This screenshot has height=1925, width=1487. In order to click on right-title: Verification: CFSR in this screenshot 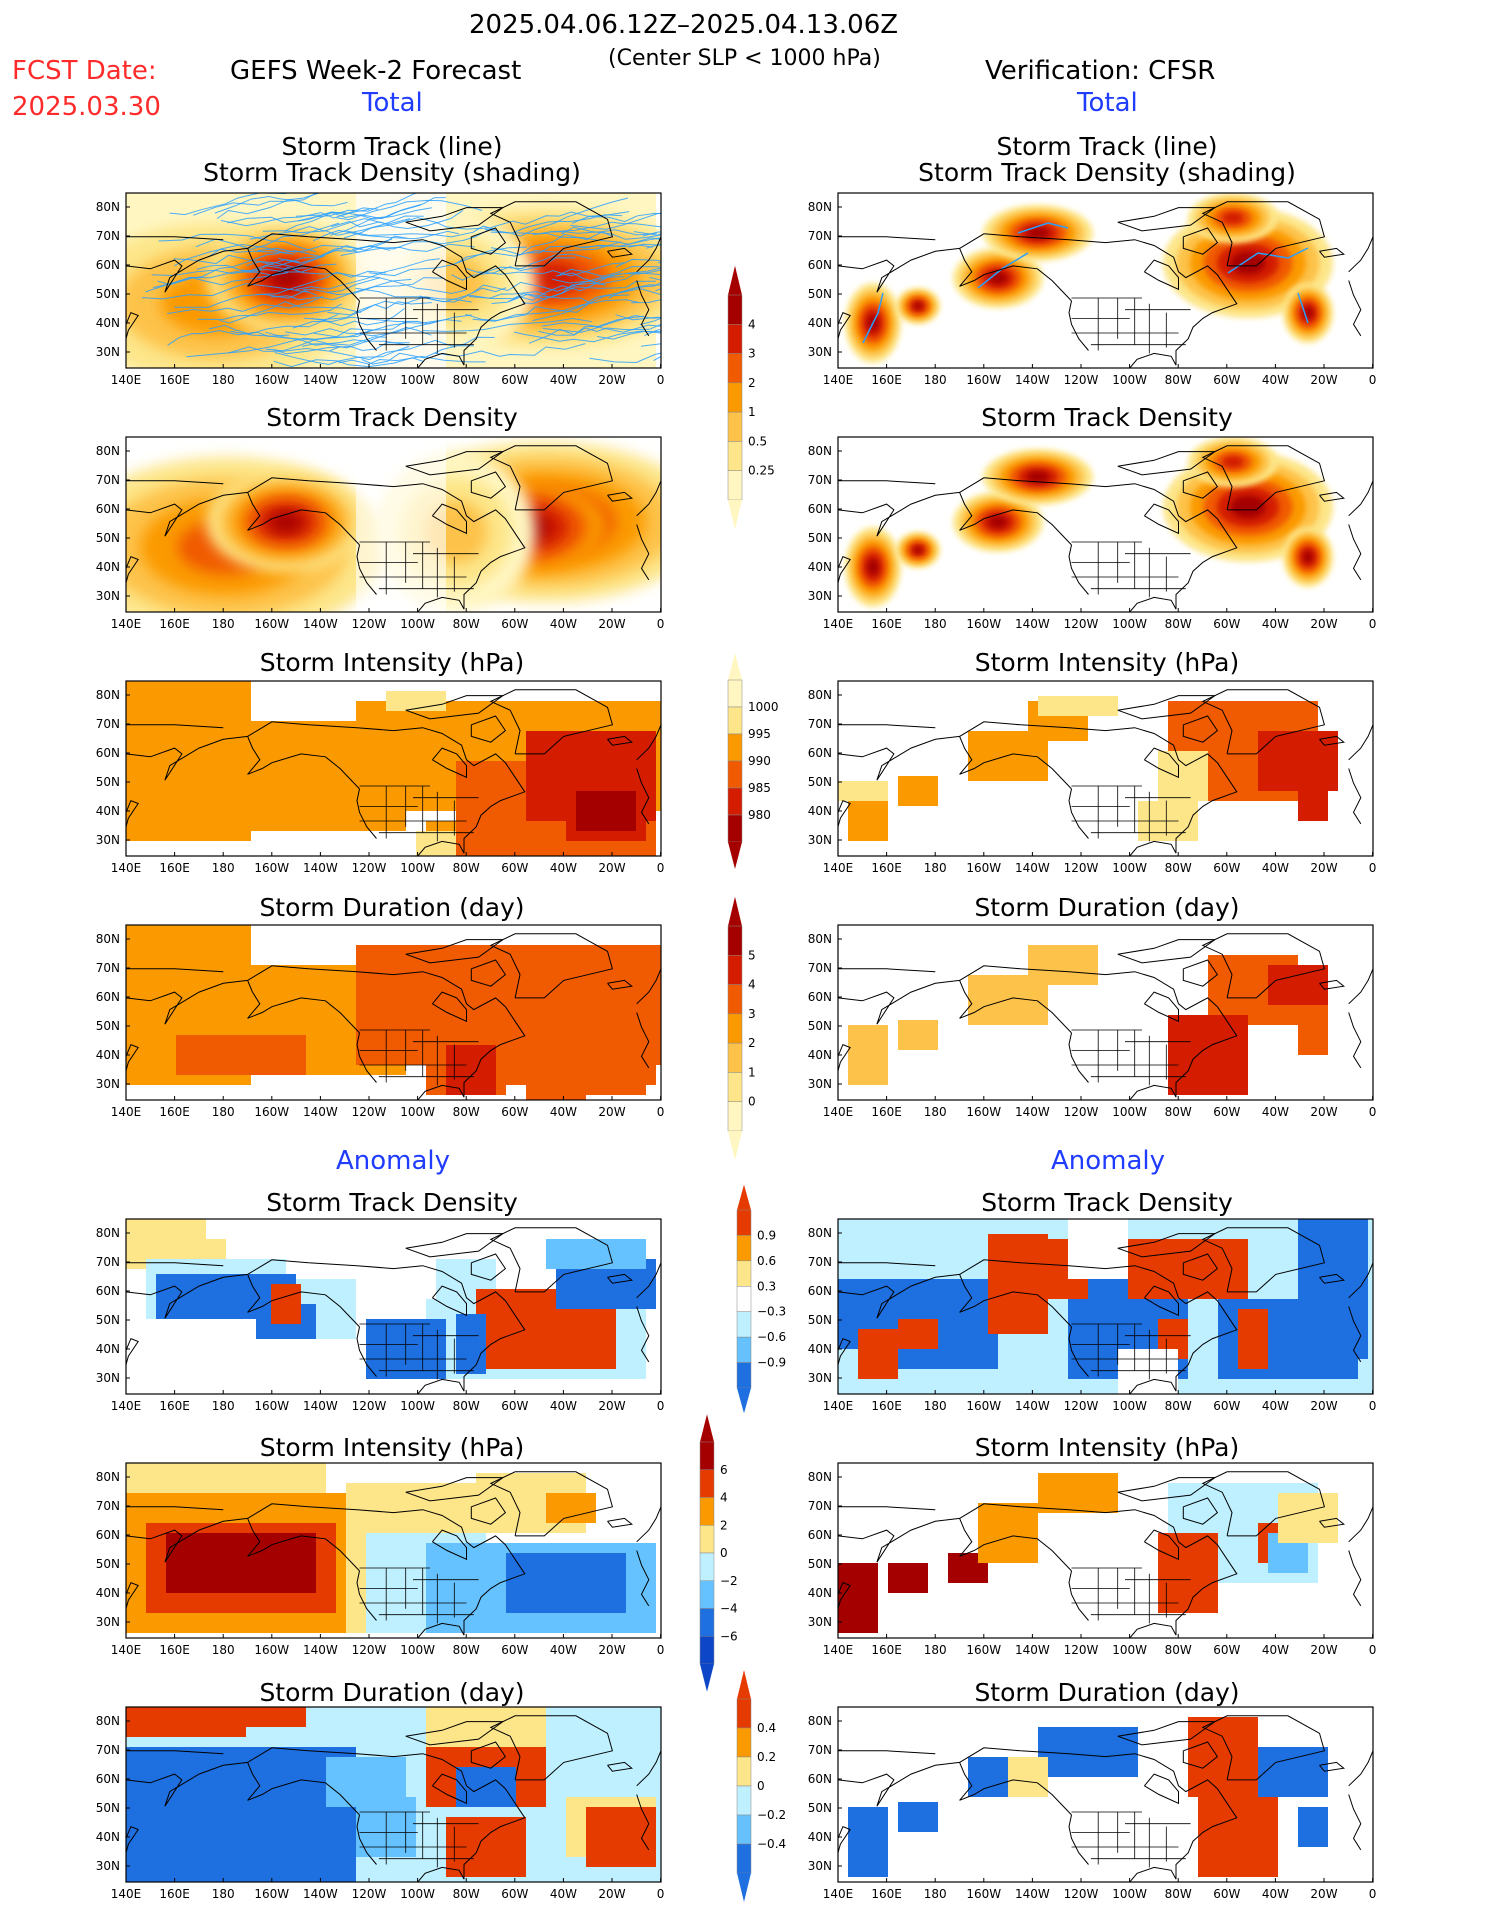, I will do `click(1100, 71)`.